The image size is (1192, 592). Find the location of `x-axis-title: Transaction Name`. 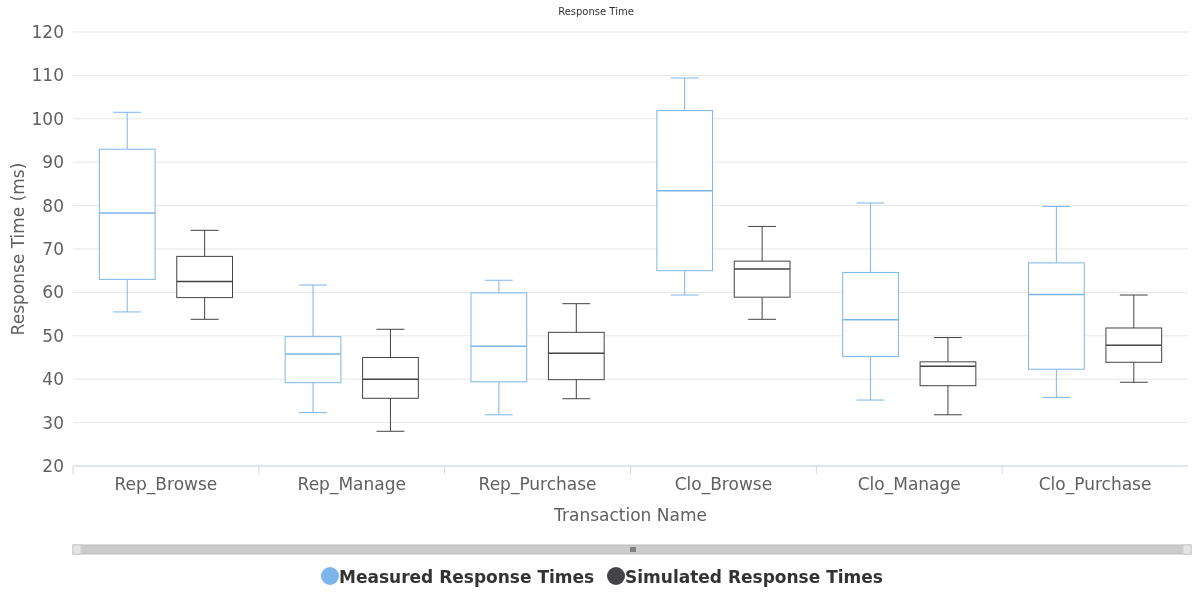

x-axis-title: Transaction Name is located at coordinates (630, 515).